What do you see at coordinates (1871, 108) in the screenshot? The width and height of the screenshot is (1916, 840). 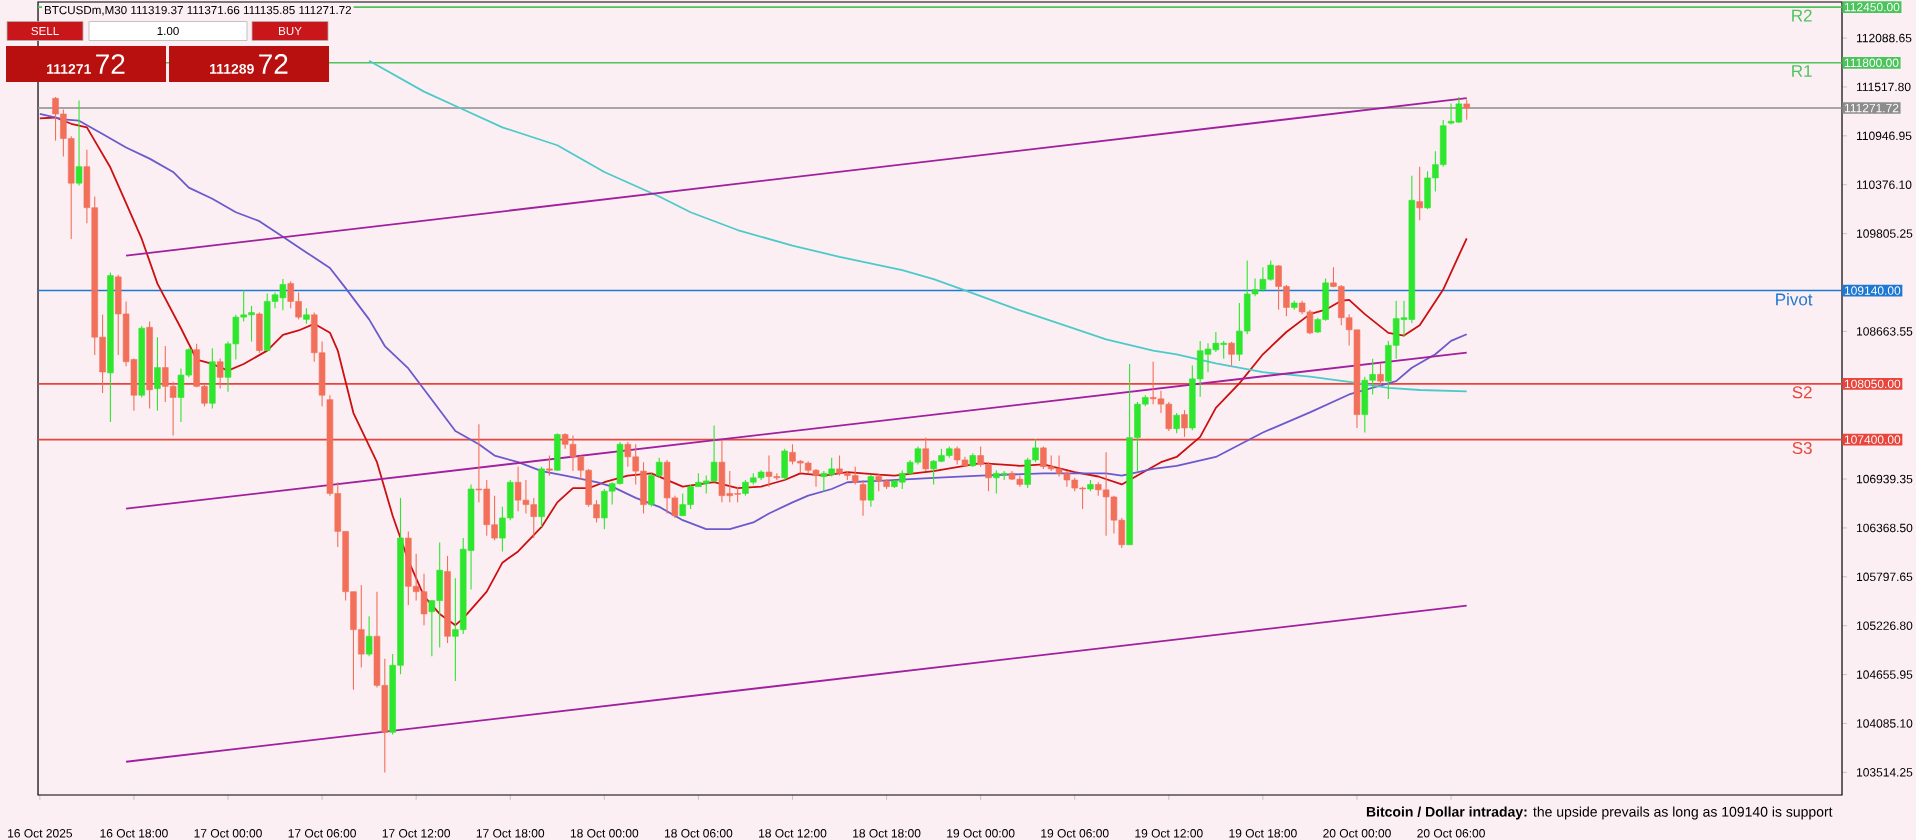 I see `text: 111271.72` at bounding box center [1871, 108].